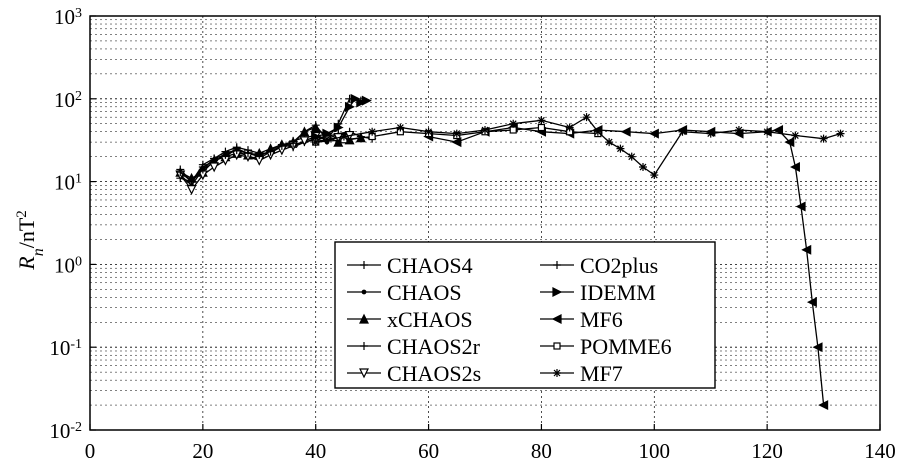 This screenshot has width=916, height=470. I want to click on y-tick-label: 10⁰, so click(68, 265).